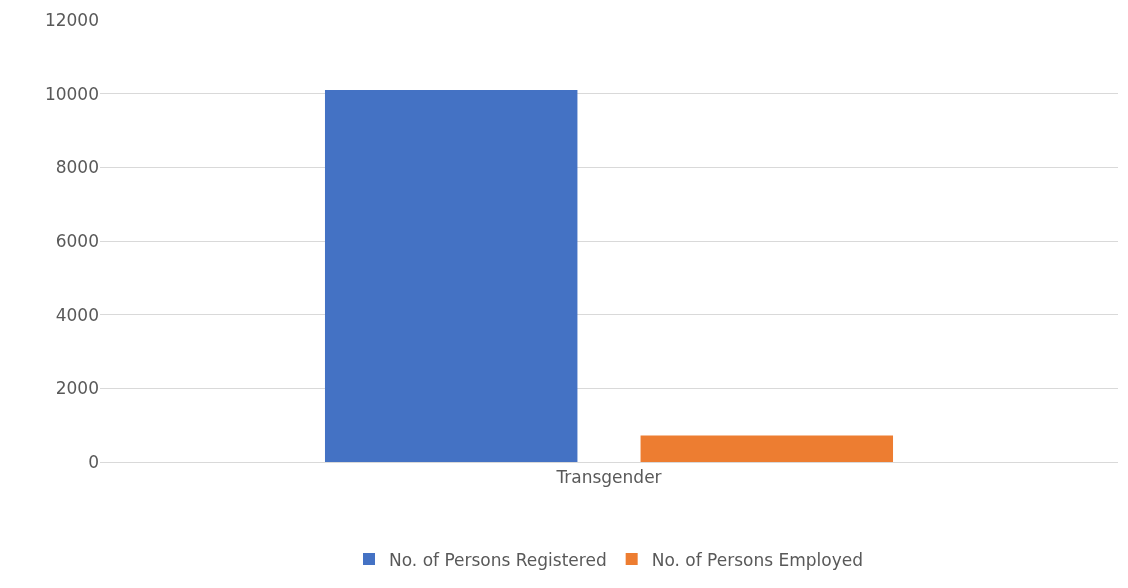 Image resolution: width=1128 pixels, height=588 pixels. I want to click on legend-label: No. of Persons Registered, so click(498, 559).